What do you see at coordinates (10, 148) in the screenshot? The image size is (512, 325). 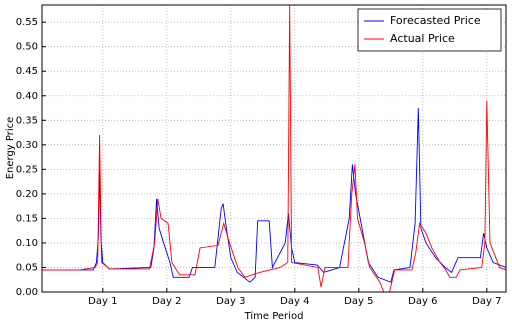 I see `y-axis-label: Energy Price` at bounding box center [10, 148].